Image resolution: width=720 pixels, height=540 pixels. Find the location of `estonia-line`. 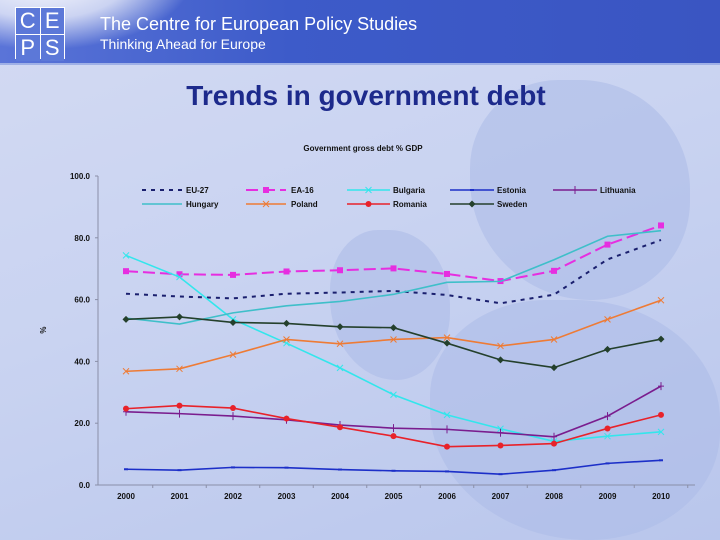

estonia-line is located at coordinates (393, 467).